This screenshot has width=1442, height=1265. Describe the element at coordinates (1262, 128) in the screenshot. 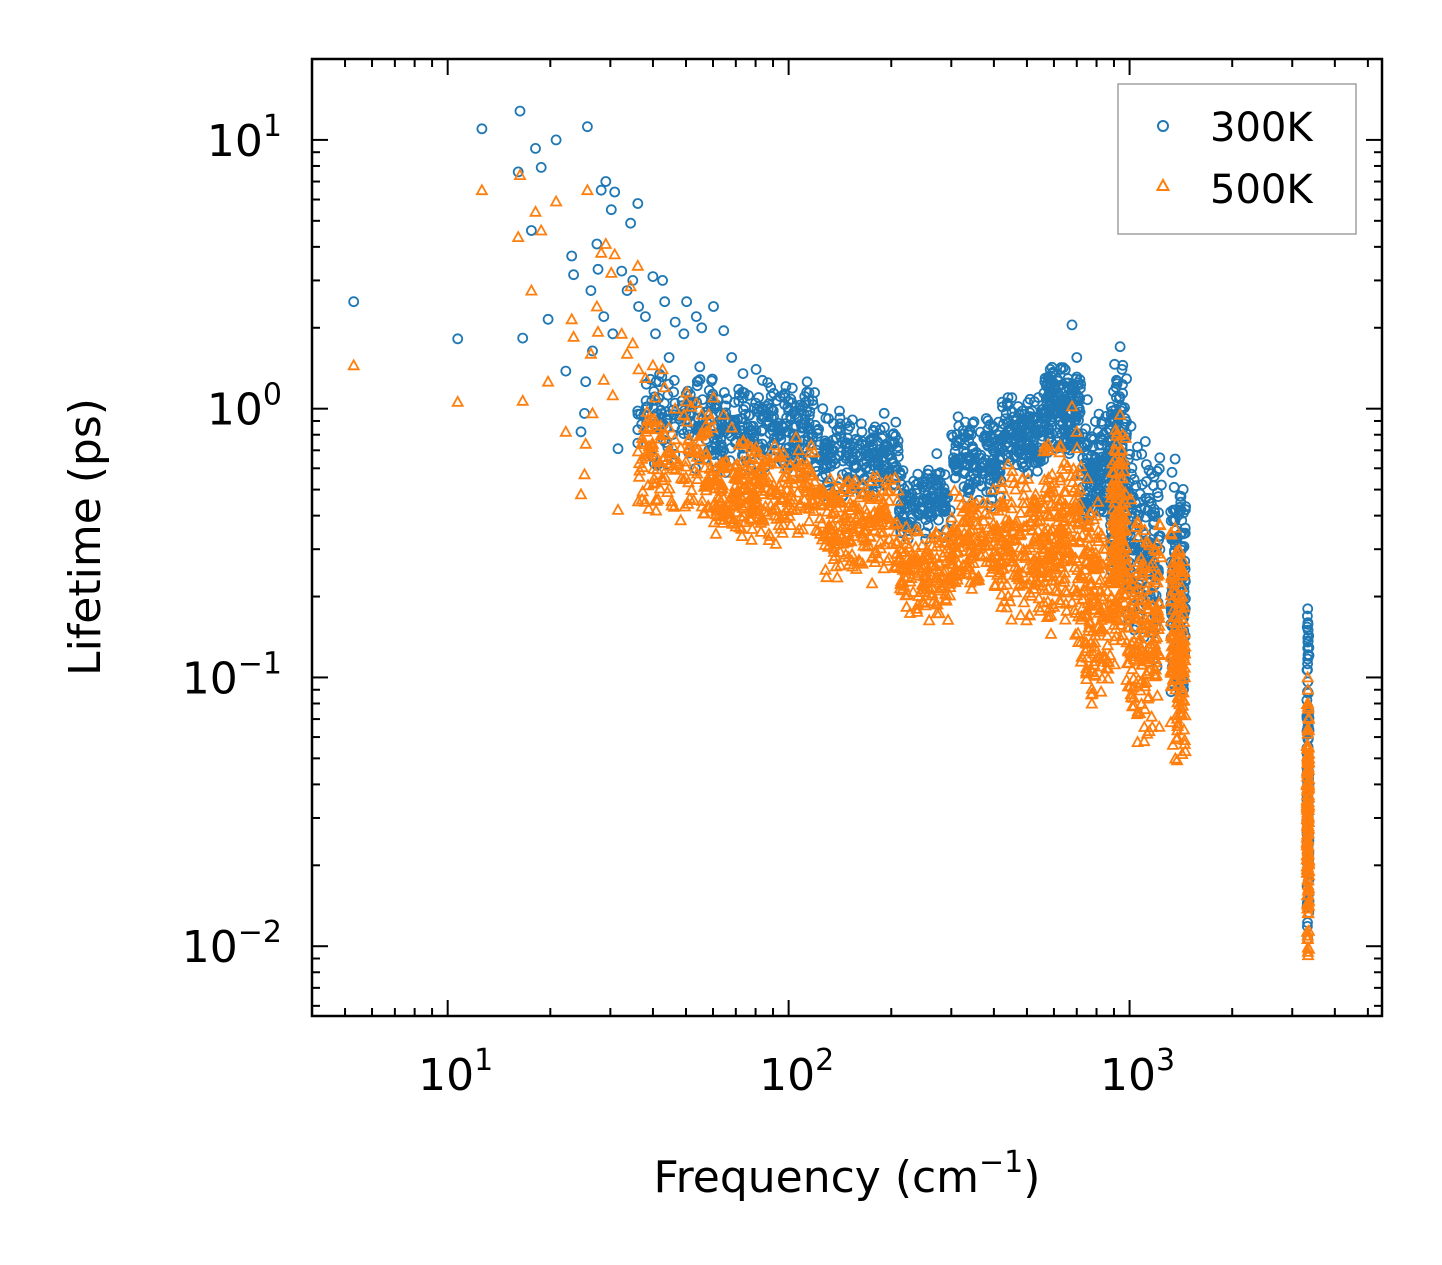

I see `legend-label-300k: 300K` at that location.